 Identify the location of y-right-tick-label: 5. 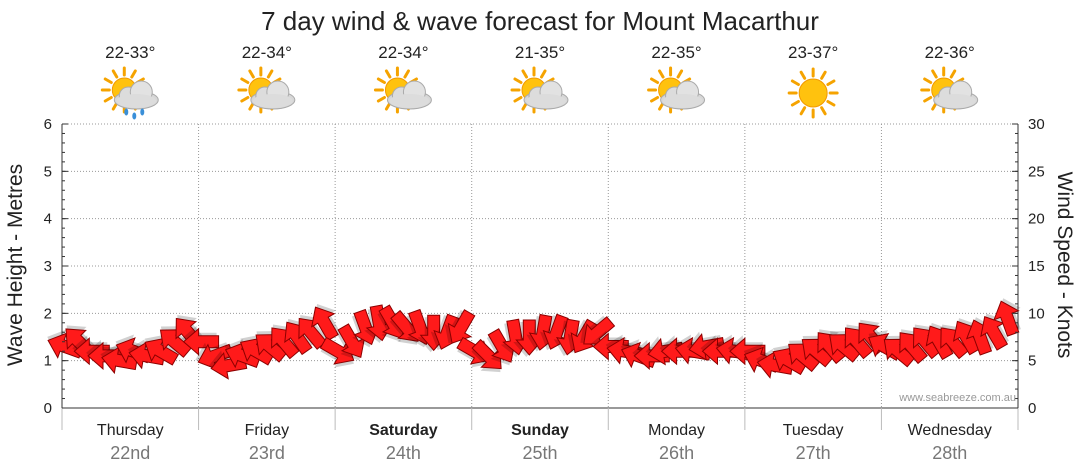
(1032, 361).